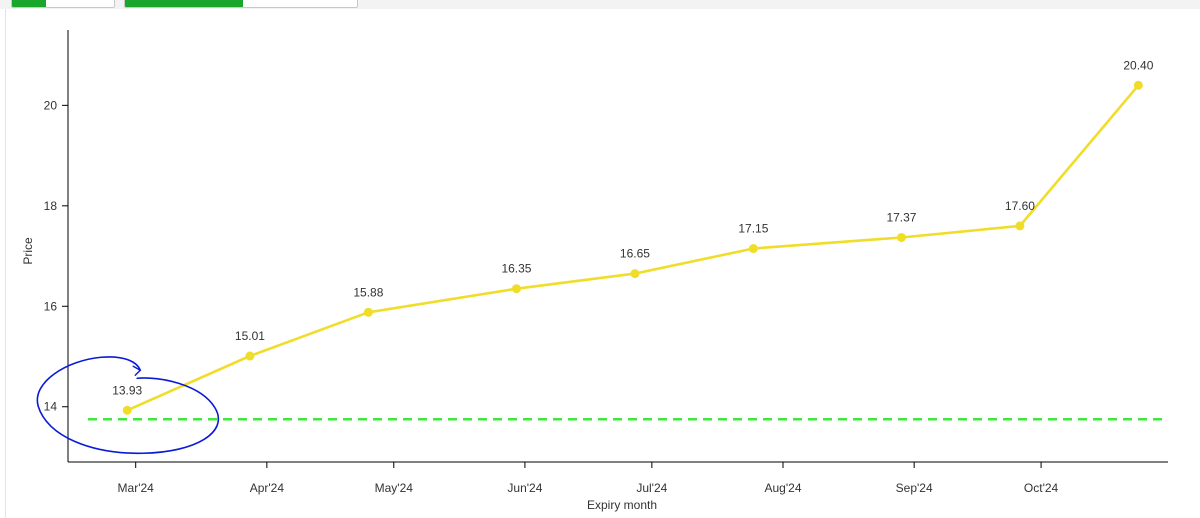 The height and width of the screenshot is (518, 1200). What do you see at coordinates (51, 306) in the screenshot?
I see `y-tick-label: 16` at bounding box center [51, 306].